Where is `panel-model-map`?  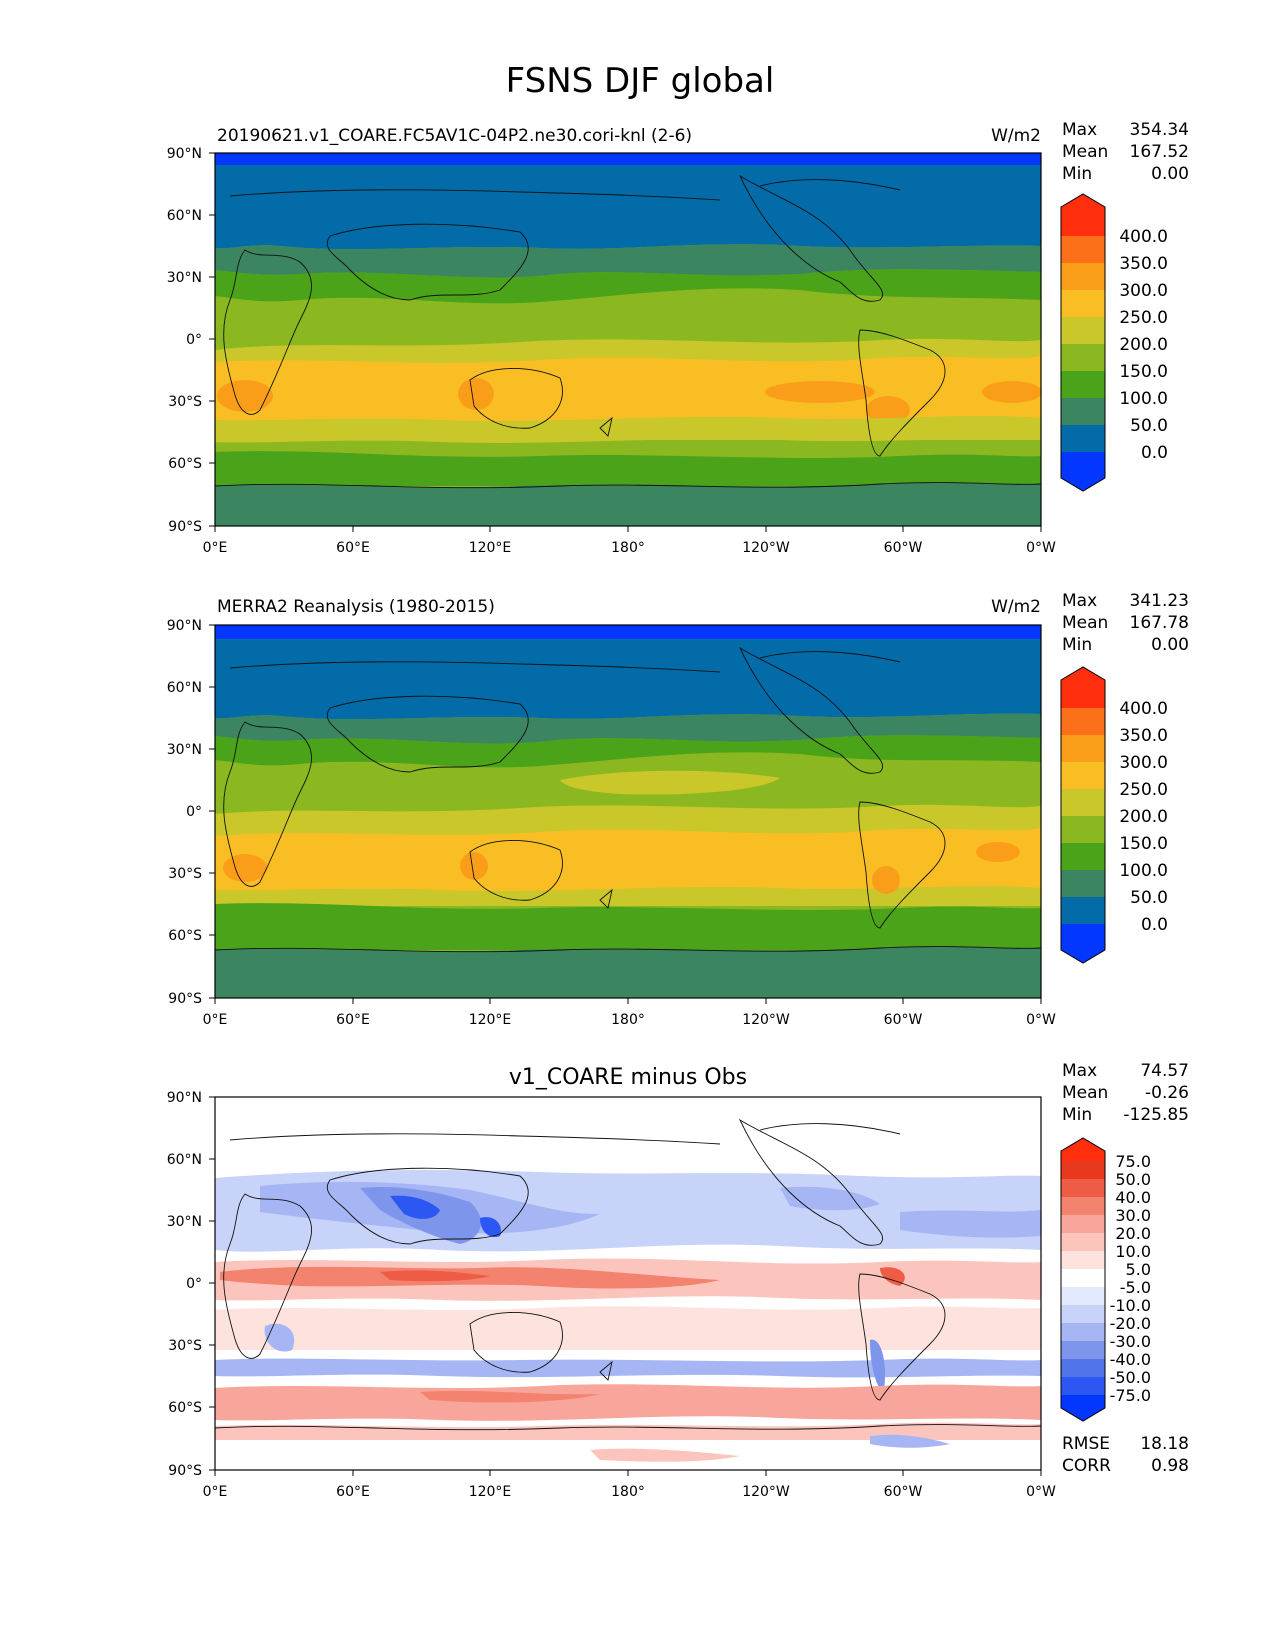 panel-model-map is located at coordinates (628, 339).